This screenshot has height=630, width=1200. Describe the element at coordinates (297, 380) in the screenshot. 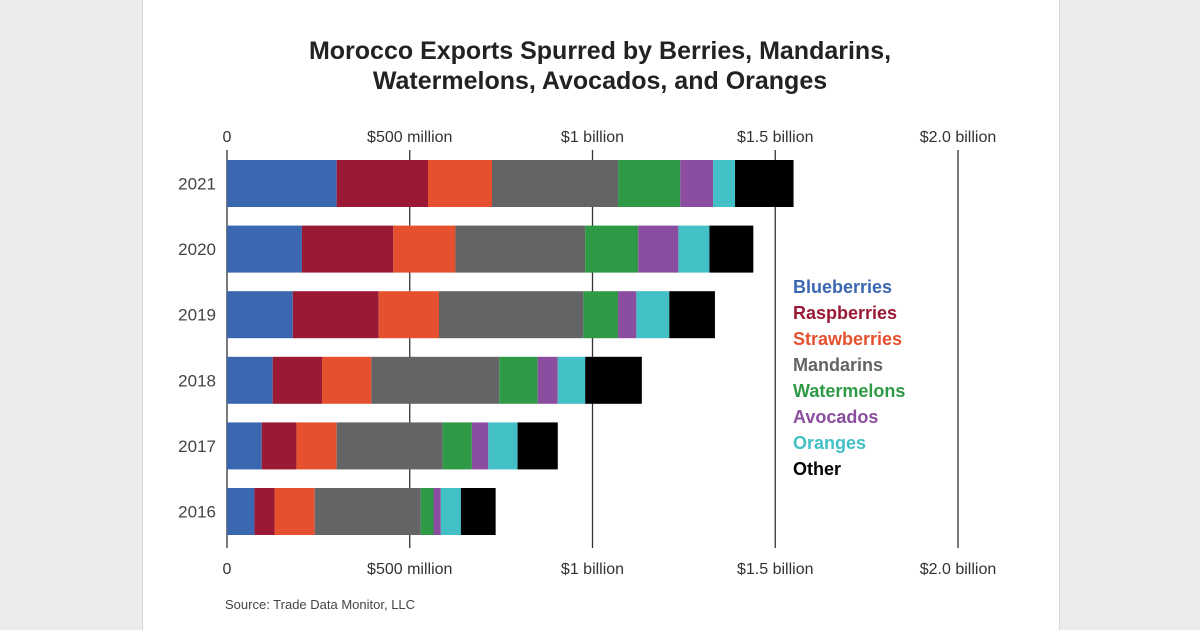

I see `bar-segment-raspberries-2018` at that location.